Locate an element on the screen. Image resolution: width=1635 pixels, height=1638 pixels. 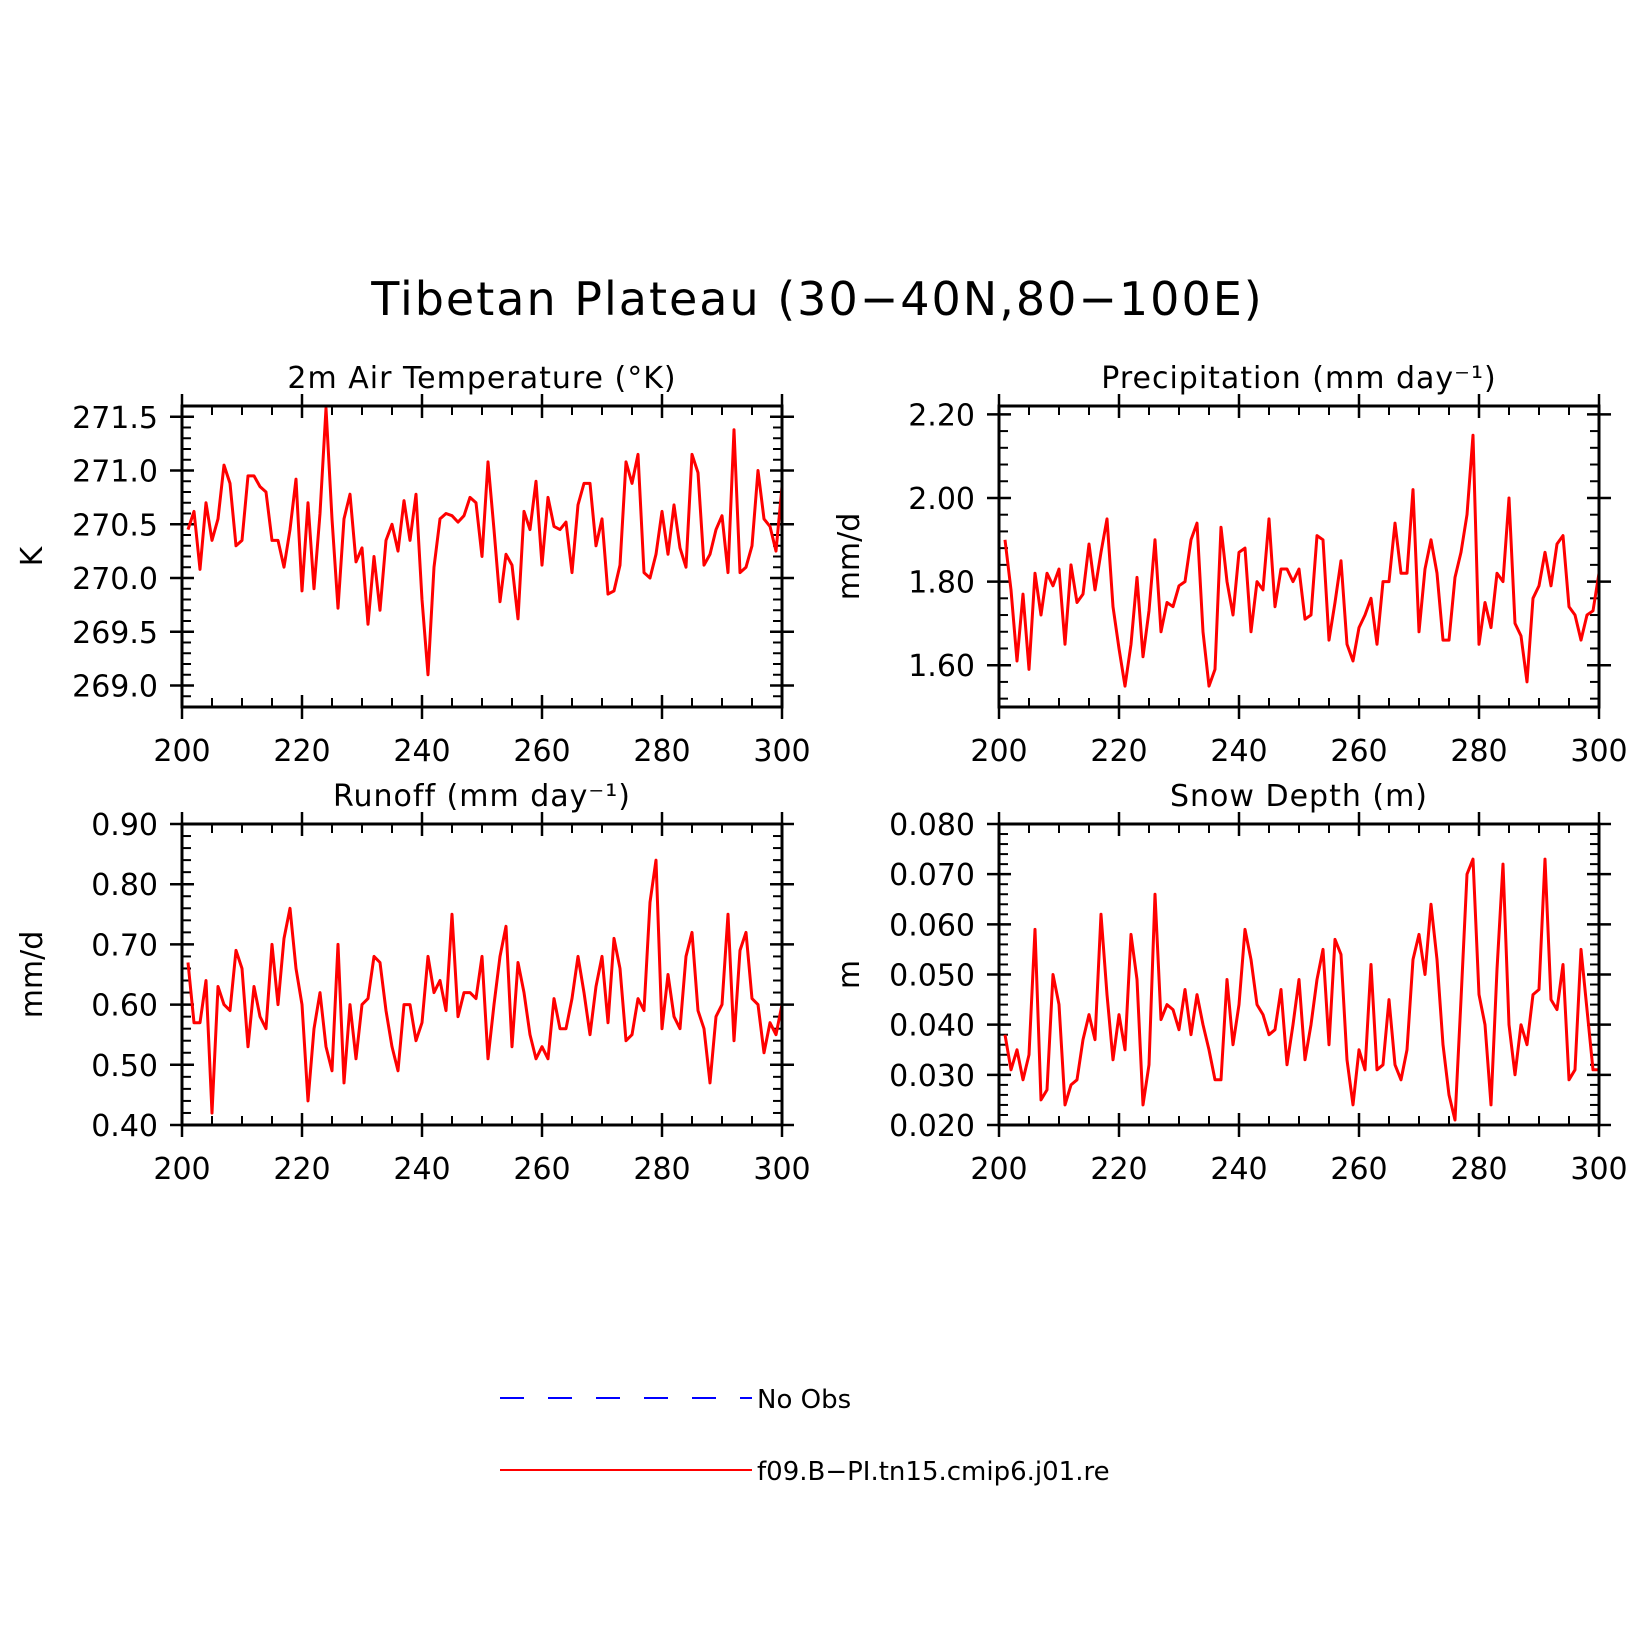
y-tick-label: 0.40 is located at coordinates (124, 1126).